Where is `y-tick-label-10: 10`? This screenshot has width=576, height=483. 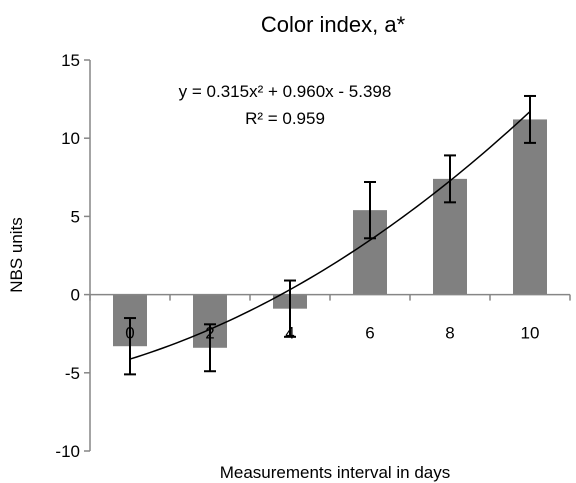 y-tick-label-10: 10 is located at coordinates (70, 138).